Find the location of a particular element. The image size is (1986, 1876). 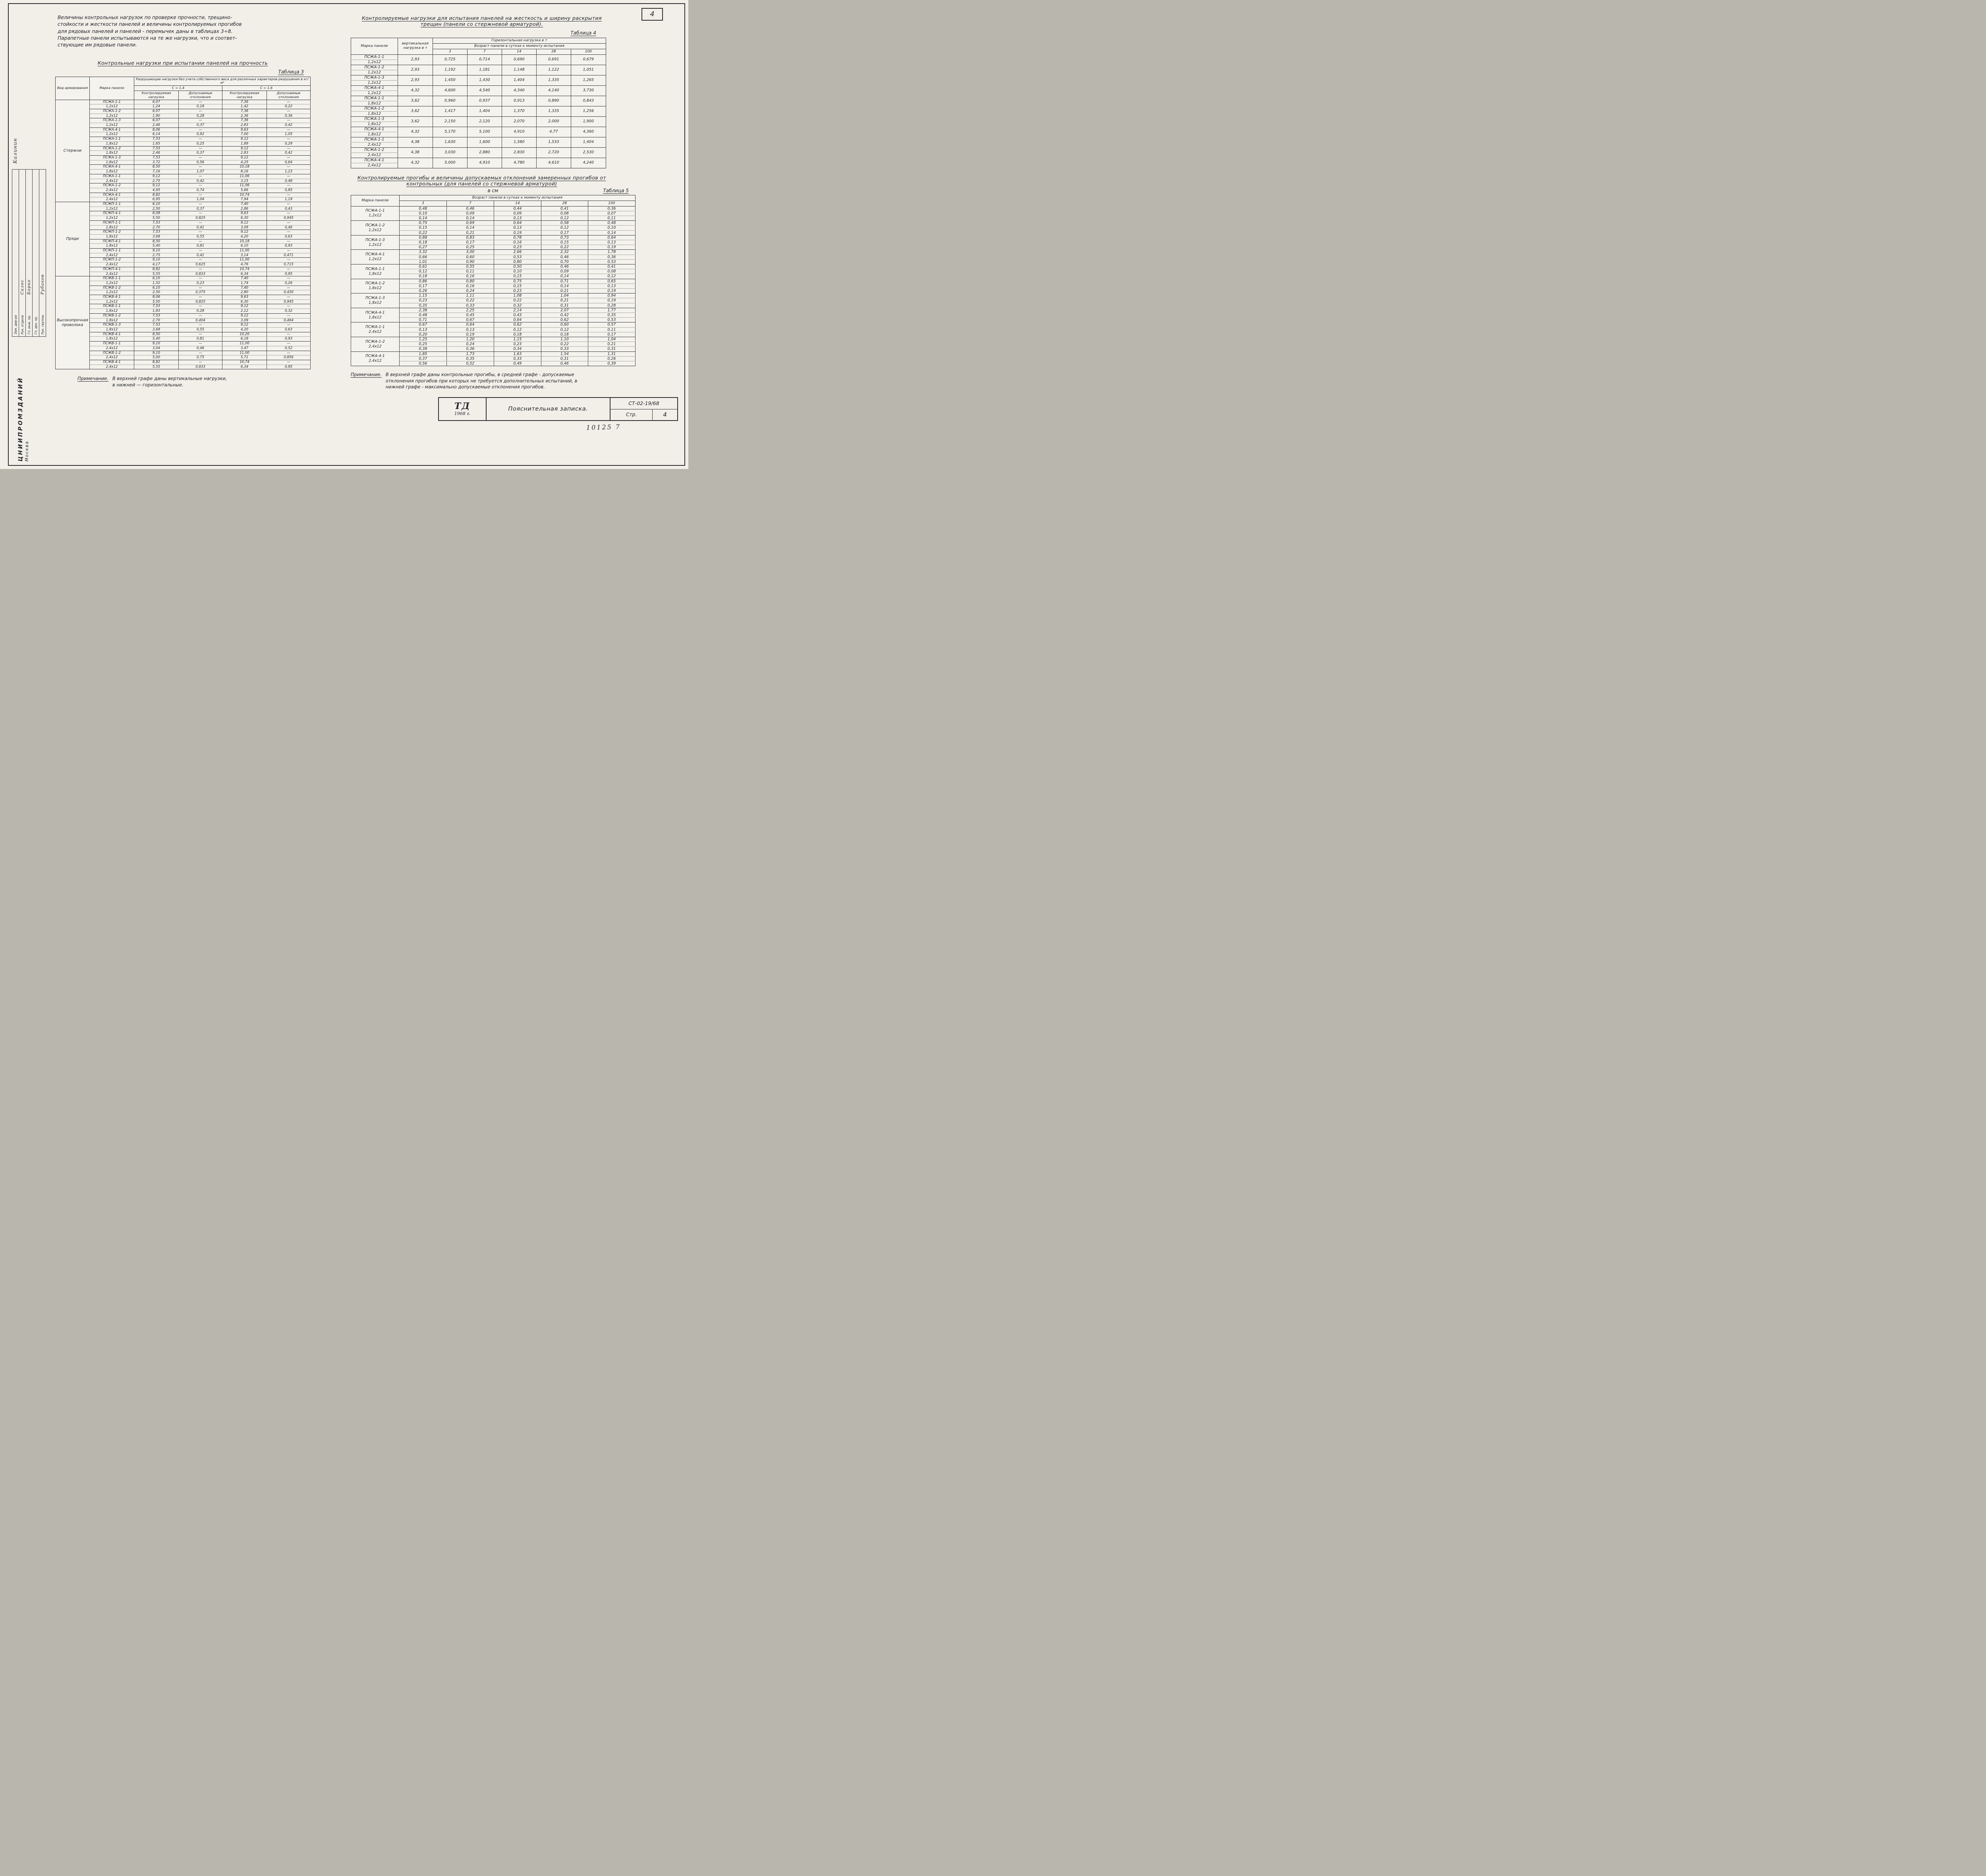

load-value: 0,37 is located at coordinates (200, 209).